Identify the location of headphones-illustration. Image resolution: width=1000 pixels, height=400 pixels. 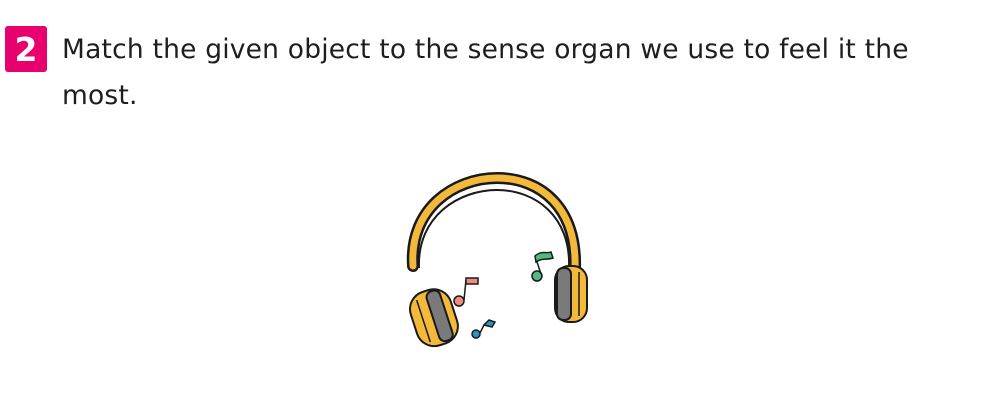
(500, 260).